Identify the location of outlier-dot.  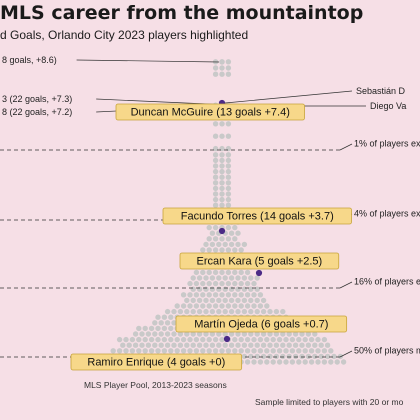
(222, 62).